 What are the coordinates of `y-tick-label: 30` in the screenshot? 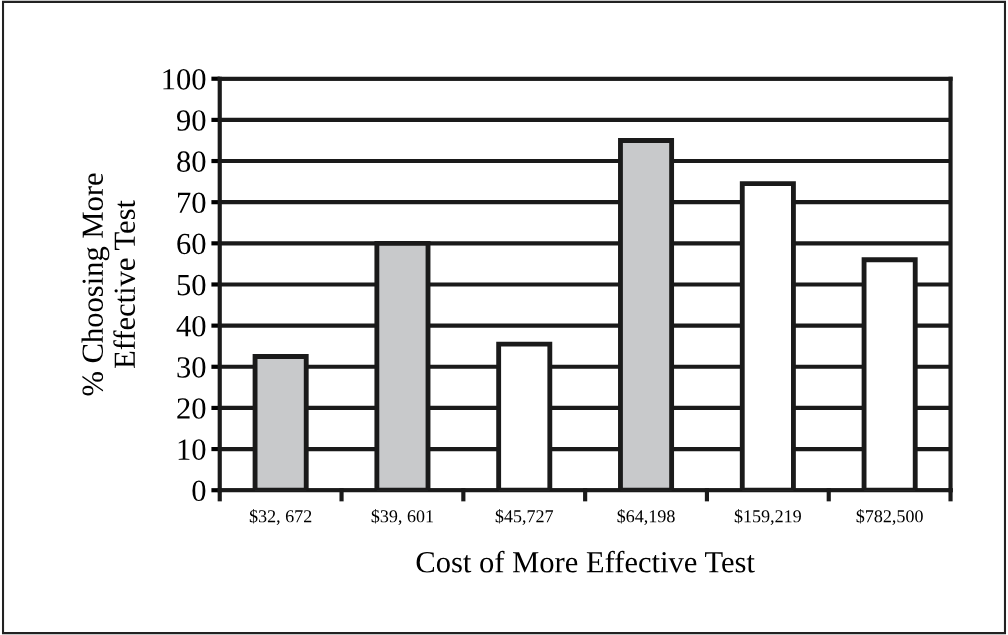 It's located at (191, 367).